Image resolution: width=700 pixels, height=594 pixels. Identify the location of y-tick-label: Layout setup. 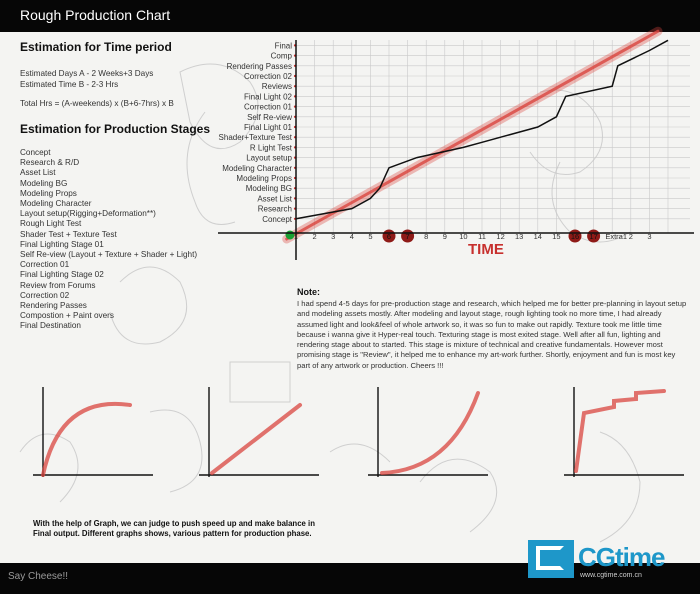
(269, 158).